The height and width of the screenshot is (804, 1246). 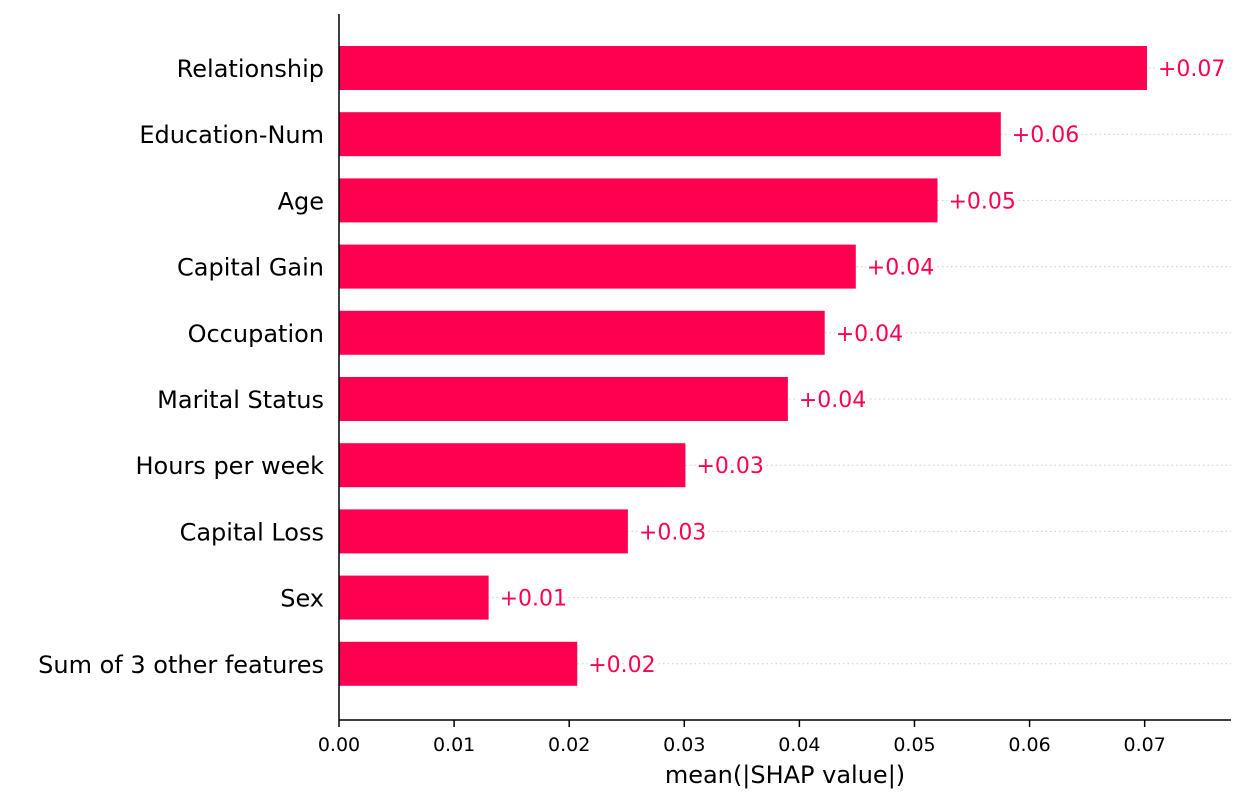 I want to click on feature-label: Age, so click(x=301, y=201).